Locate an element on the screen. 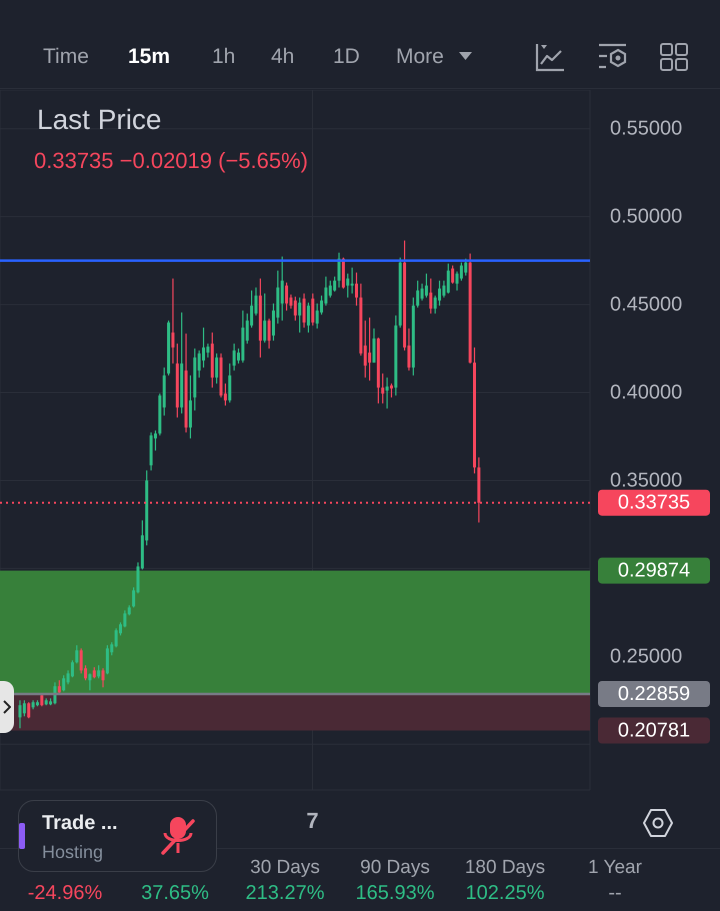 The image size is (720, 911). text: 1D is located at coordinates (346, 56).